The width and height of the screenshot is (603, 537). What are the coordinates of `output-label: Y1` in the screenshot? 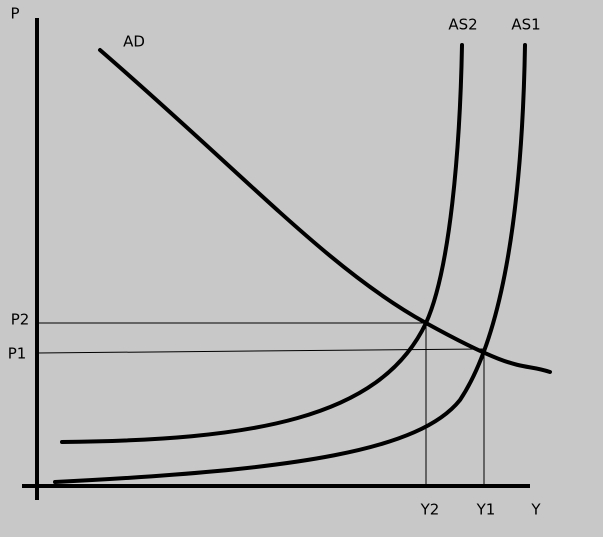 It's located at (486, 510).